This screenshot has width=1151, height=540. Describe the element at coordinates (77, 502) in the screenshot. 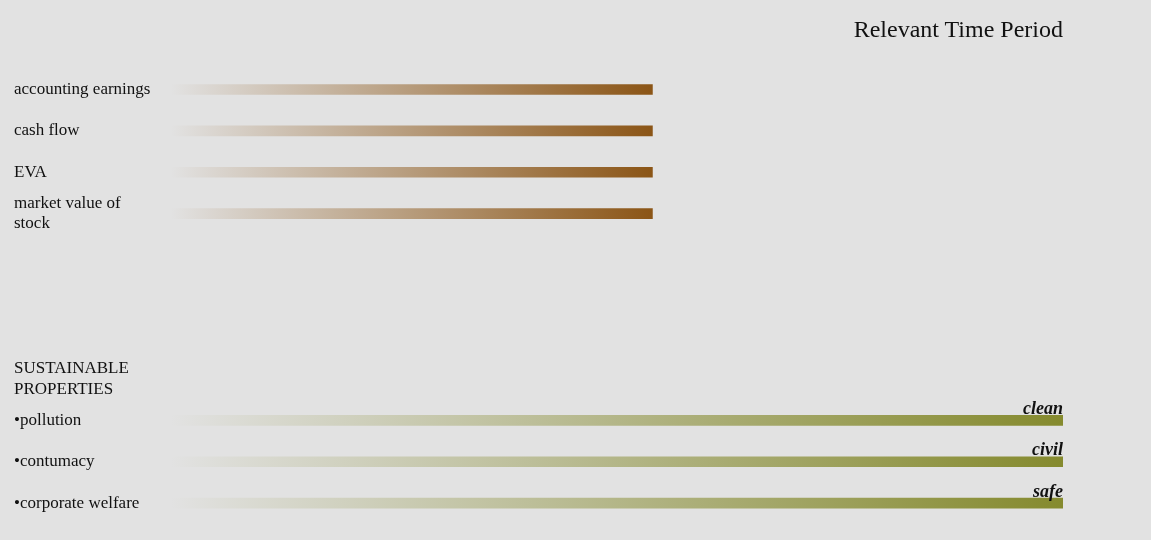

I see `y-tick-label: •corporate welfare` at that location.